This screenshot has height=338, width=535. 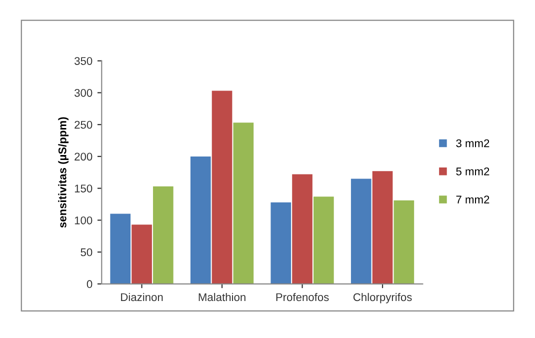 I want to click on x-tick-label: Profenofos, so click(x=302, y=297).